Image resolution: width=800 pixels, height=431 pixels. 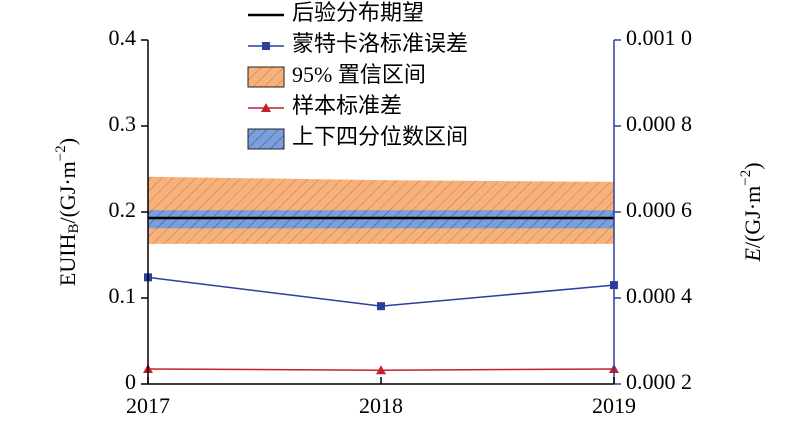 I want to click on y2-tick-label: 0.000 8, so click(x=659, y=123).